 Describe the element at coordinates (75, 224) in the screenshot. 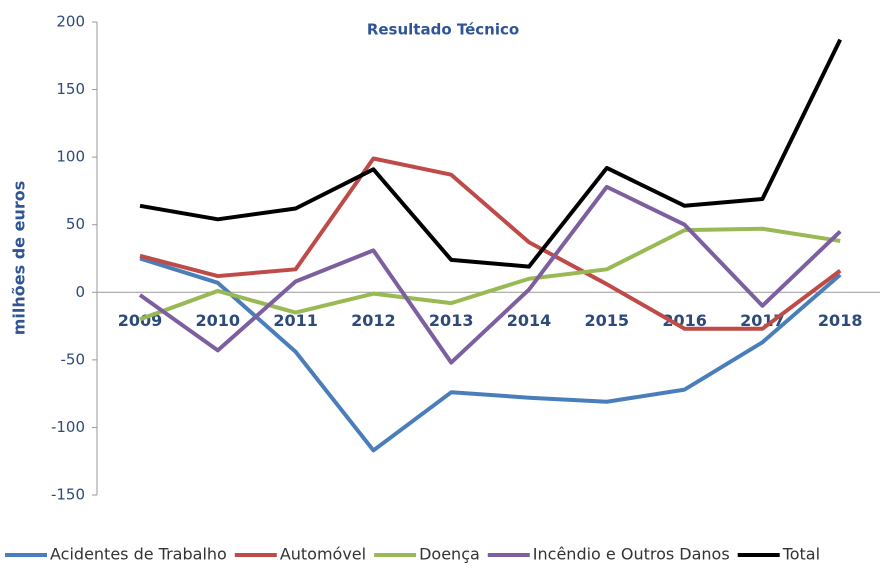

I see `y-tick-label: 50` at that location.